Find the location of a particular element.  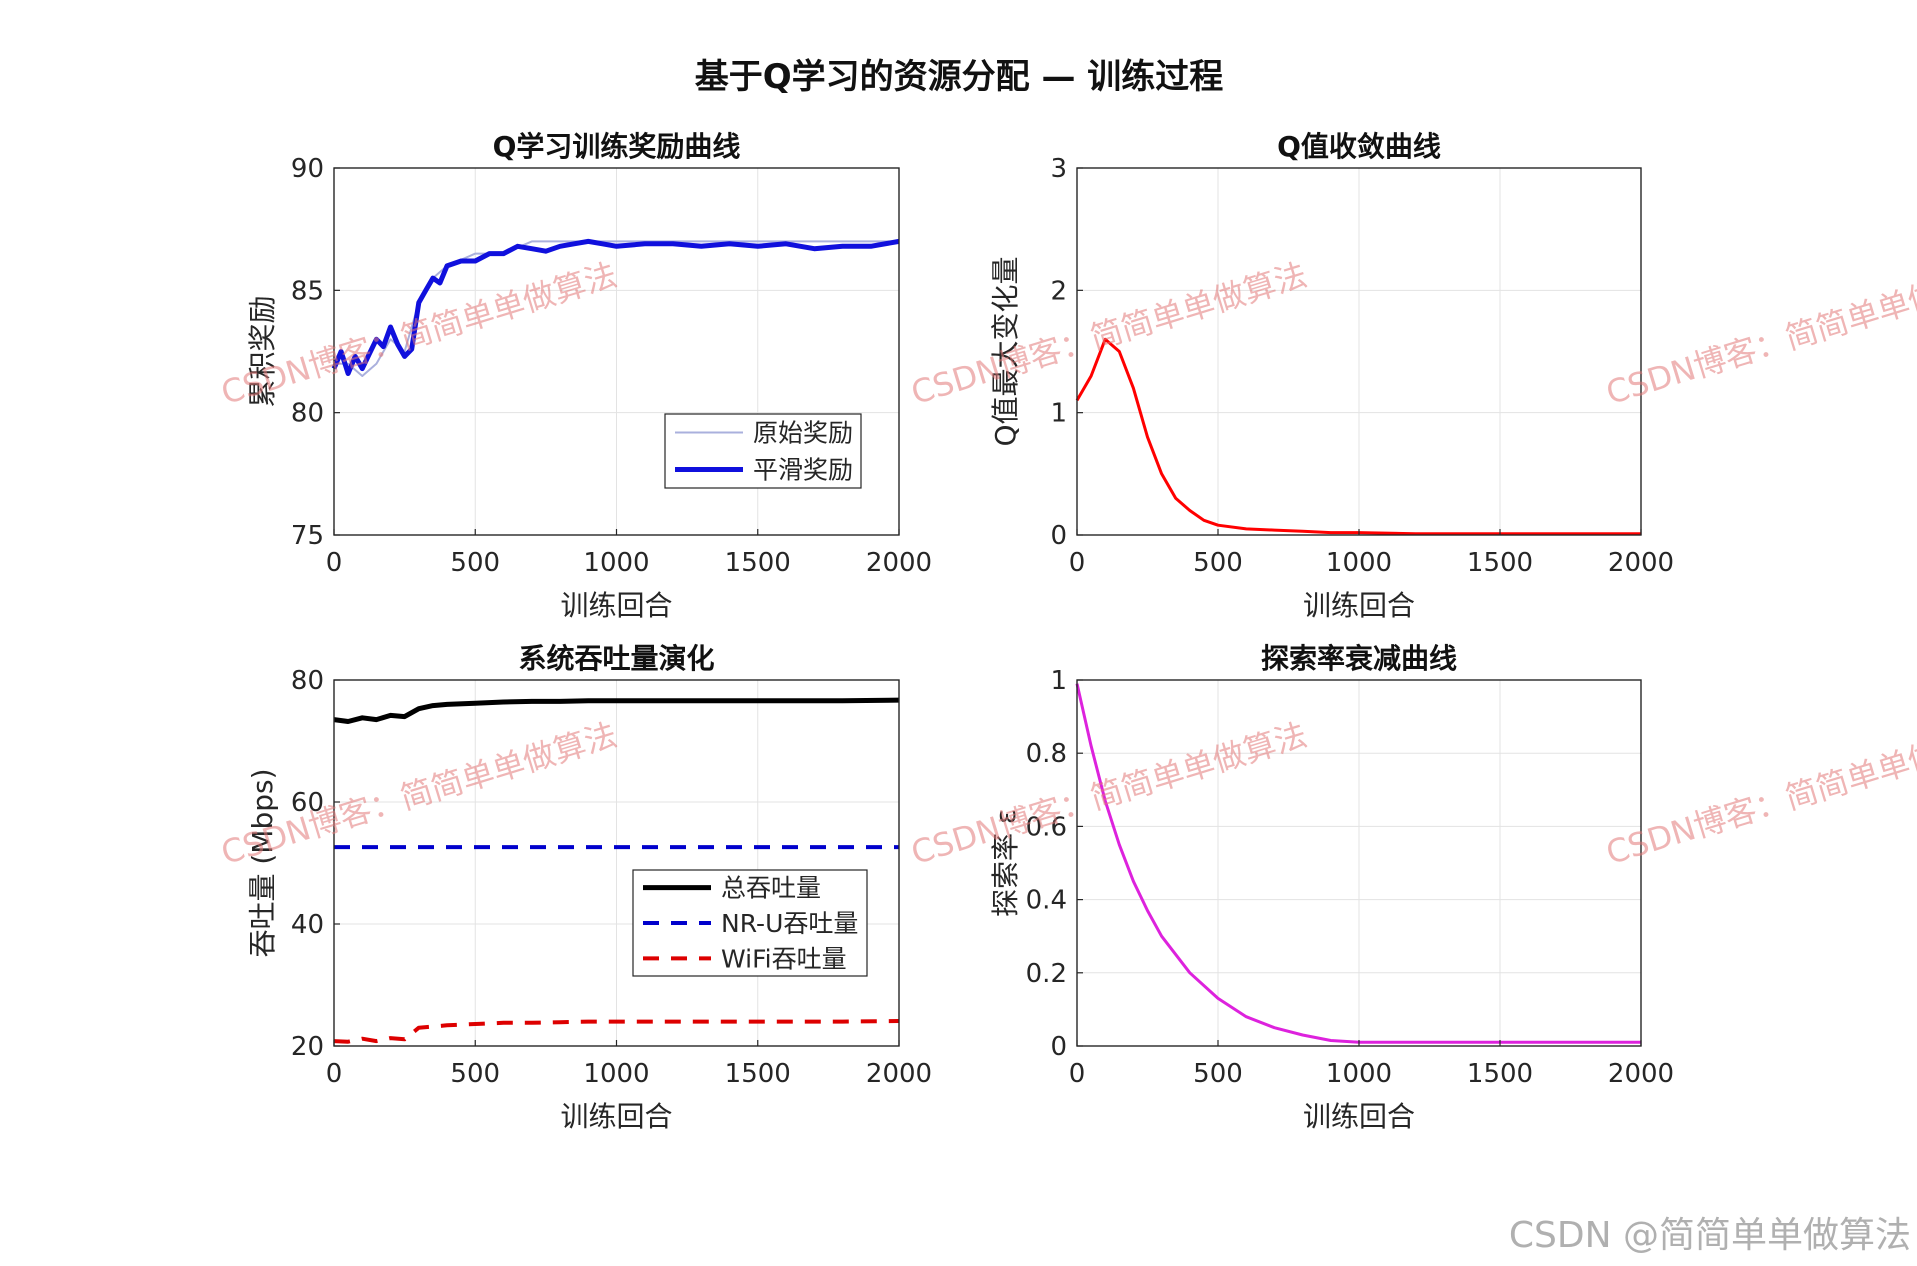

legend-box is located at coordinates (763, 451).